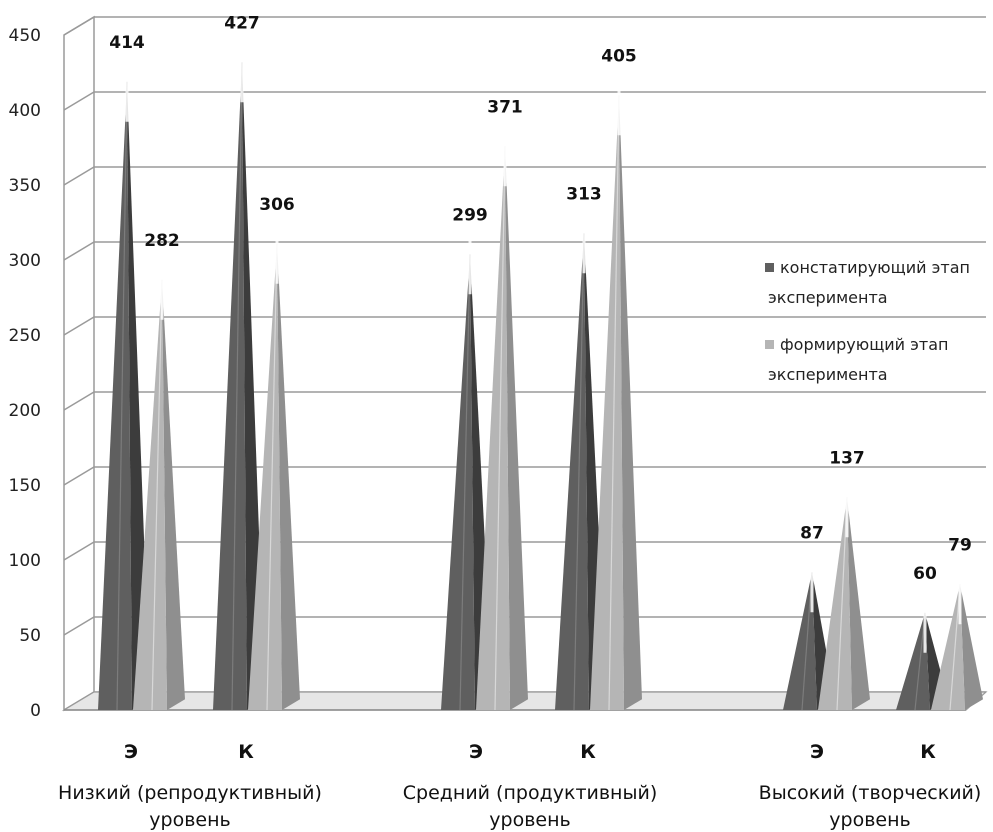 Image resolution: width=993 pixels, height=832 pixels. Describe the element at coordinates (30, 636) in the screenshot. I see `y-tick-label: 50` at that location.